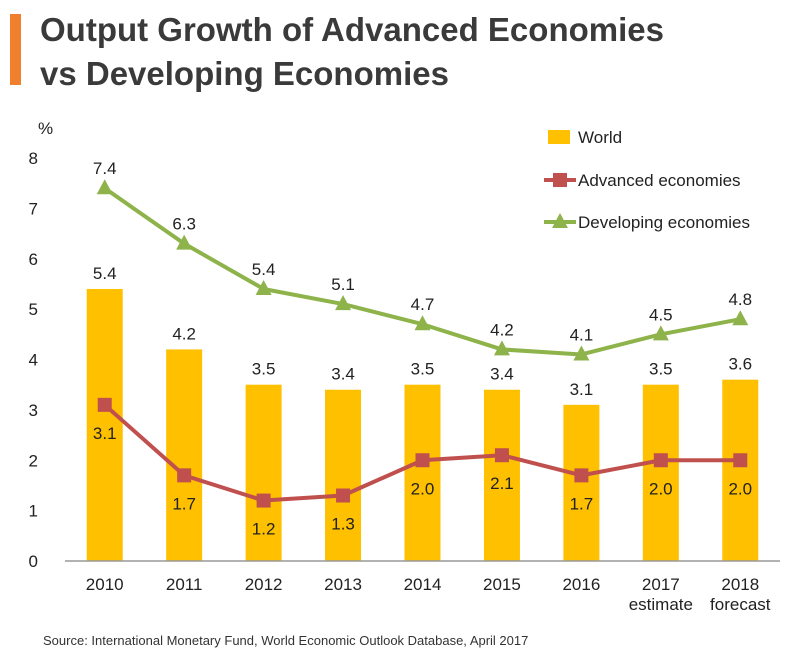 The width and height of the screenshot is (800, 665). Describe the element at coordinates (600, 137) in the screenshot. I see `legend-label-world: World` at that location.